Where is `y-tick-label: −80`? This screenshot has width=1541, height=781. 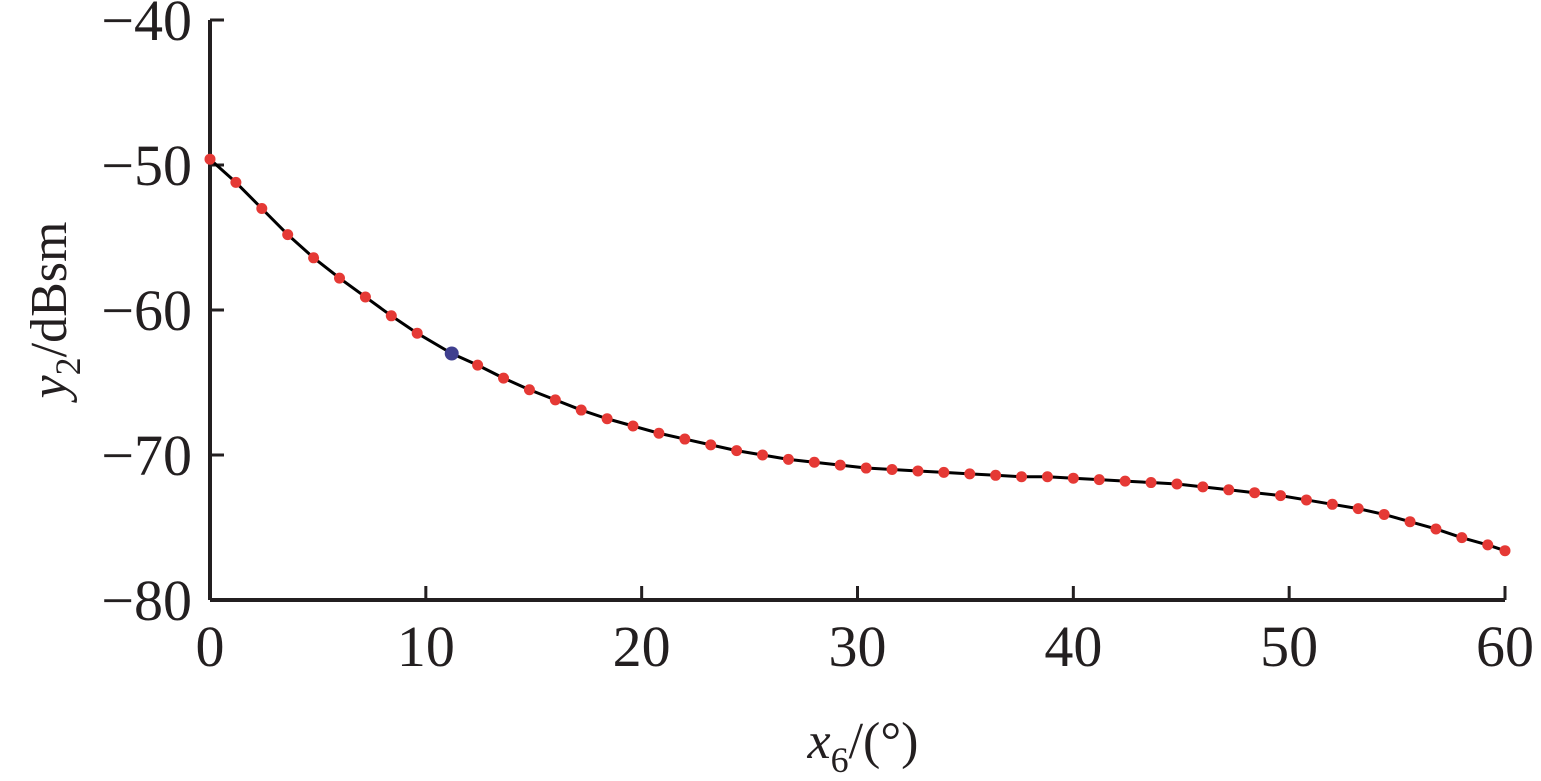
y-tick-label: −80 is located at coordinates (146, 600).